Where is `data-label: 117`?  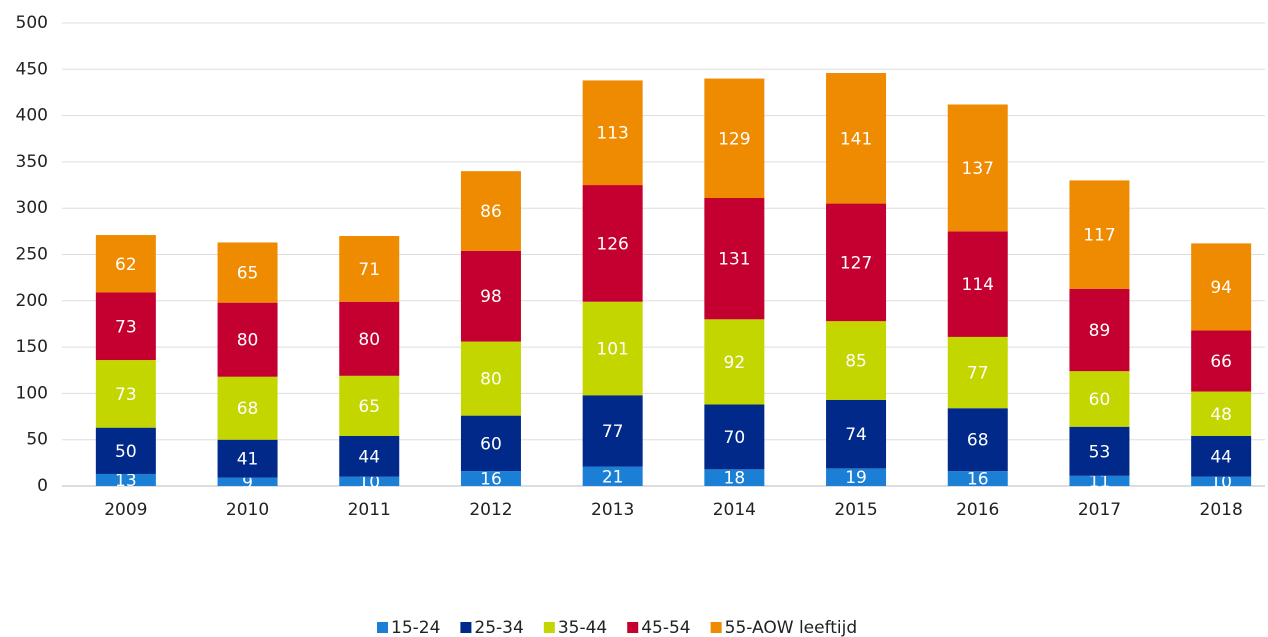 data-label: 117 is located at coordinates (1099, 236).